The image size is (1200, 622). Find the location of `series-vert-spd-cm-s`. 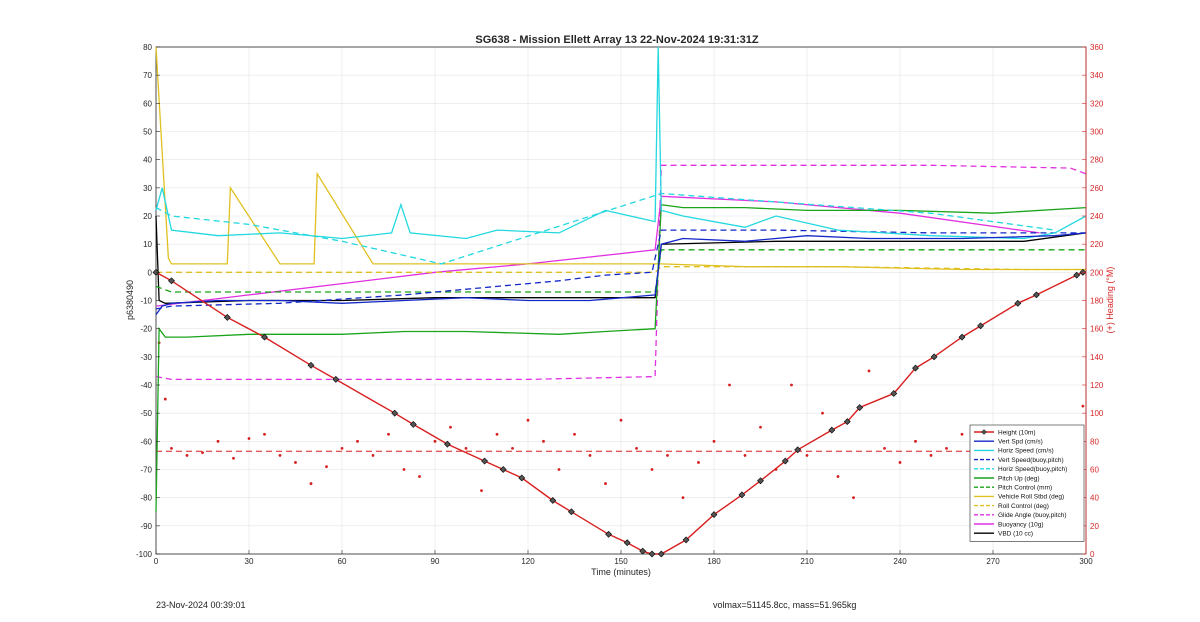

series-vert-spd-cm-s is located at coordinates (621, 273).